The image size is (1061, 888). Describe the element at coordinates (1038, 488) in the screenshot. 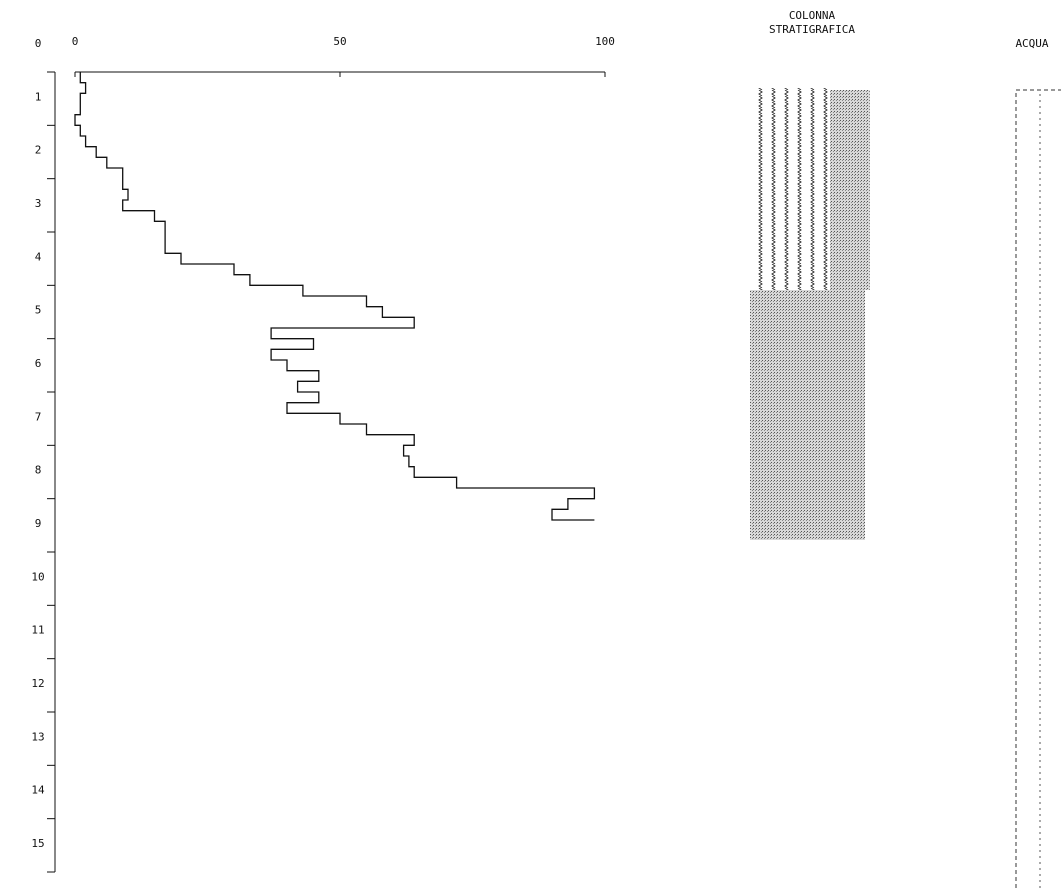

I see `water-column` at that location.